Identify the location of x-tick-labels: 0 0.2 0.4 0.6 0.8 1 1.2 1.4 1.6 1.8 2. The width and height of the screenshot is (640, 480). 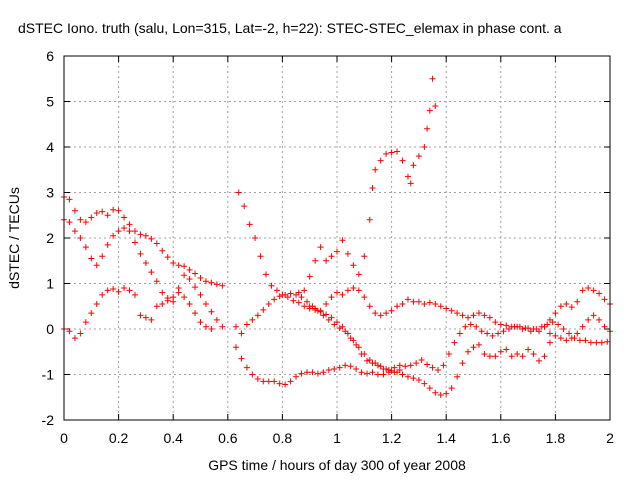
(337, 438).